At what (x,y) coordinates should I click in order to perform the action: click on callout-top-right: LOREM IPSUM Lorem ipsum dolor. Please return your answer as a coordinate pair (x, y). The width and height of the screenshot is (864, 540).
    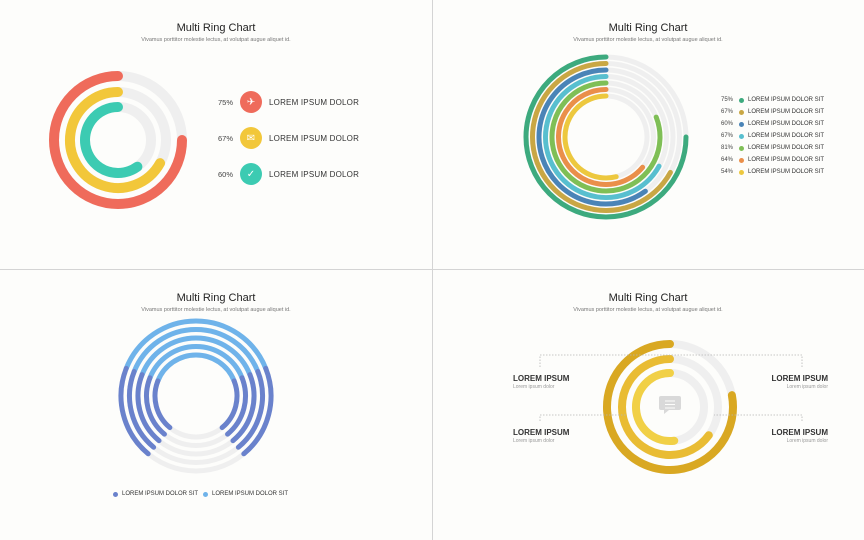
    Looking at the image, I should click on (800, 382).